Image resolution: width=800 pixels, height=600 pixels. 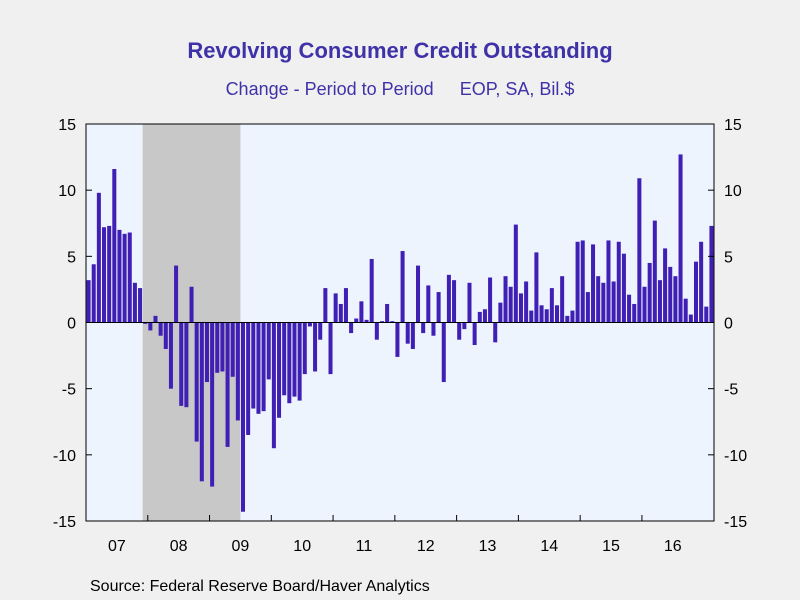 What do you see at coordinates (426, 546) in the screenshot?
I see `x-tick-label: 12` at bounding box center [426, 546].